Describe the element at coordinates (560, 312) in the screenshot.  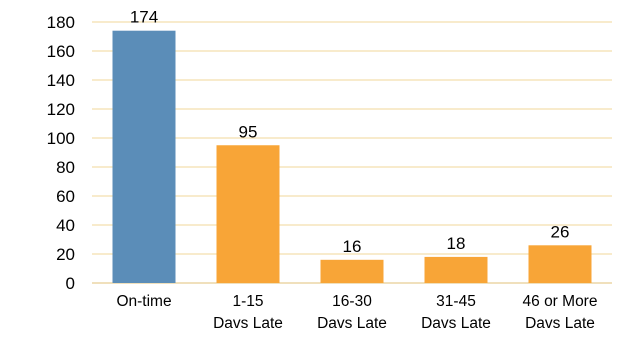
I see `x-category-label: 46 or More Davs Late` at that location.